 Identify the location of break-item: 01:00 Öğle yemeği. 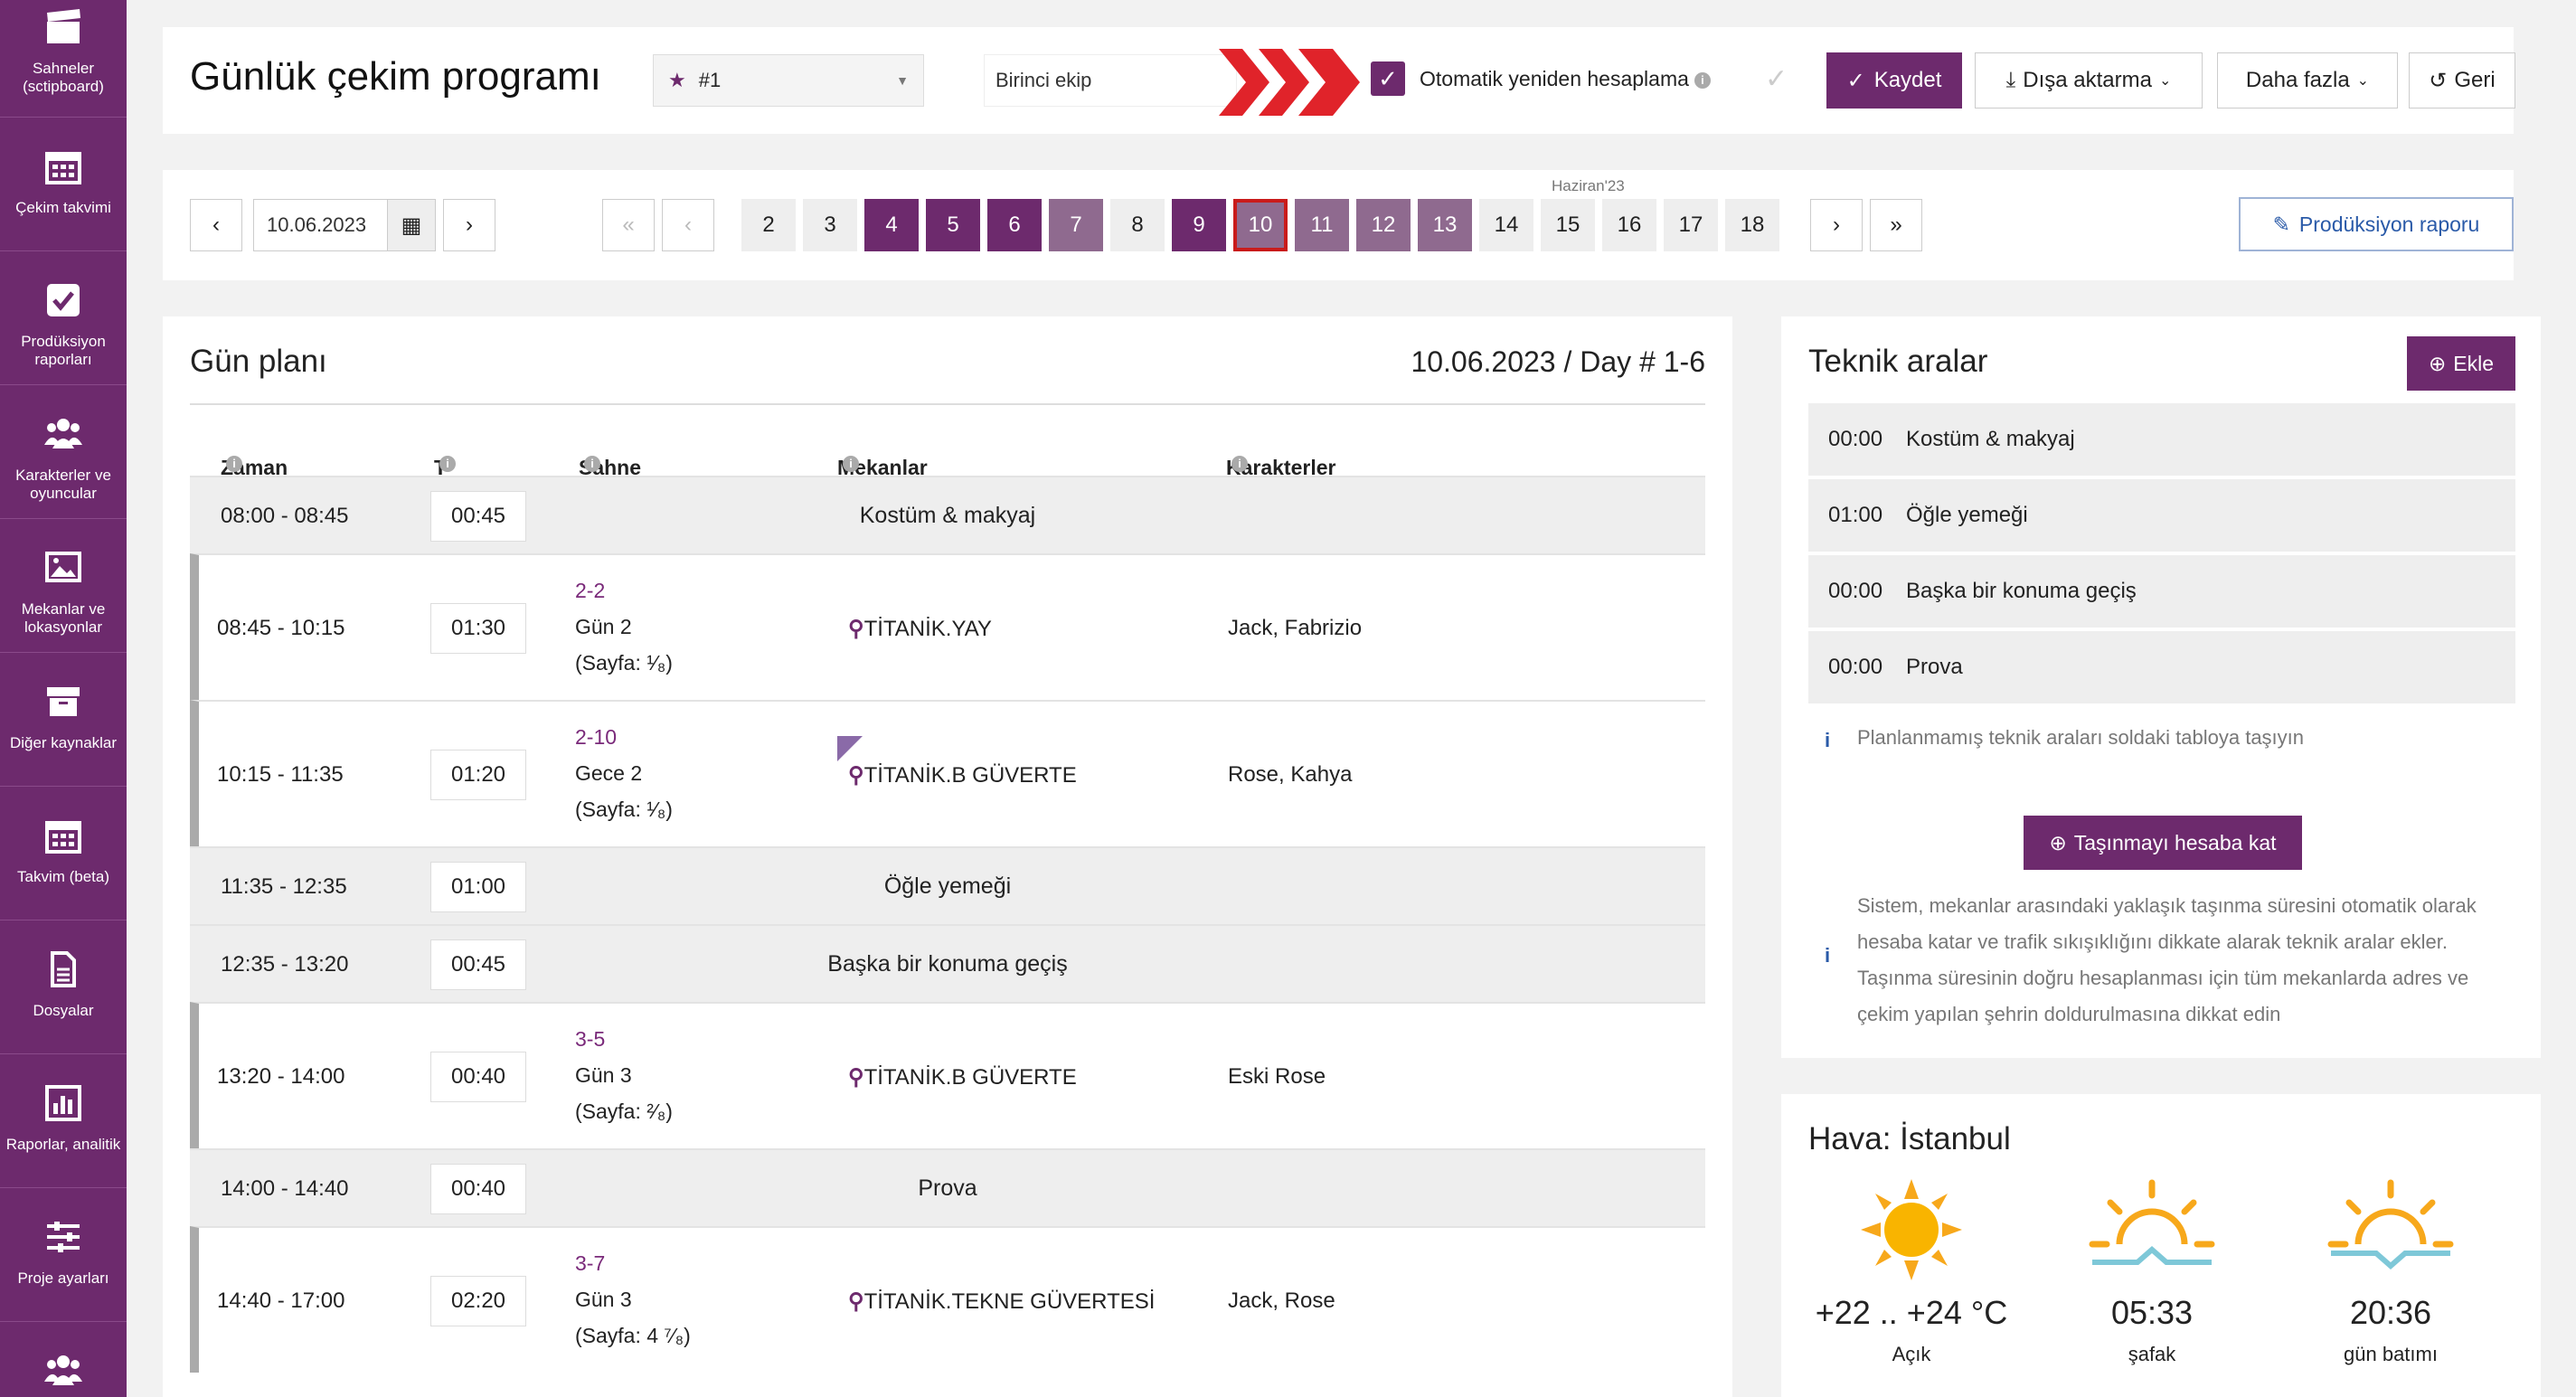
(2161, 516).